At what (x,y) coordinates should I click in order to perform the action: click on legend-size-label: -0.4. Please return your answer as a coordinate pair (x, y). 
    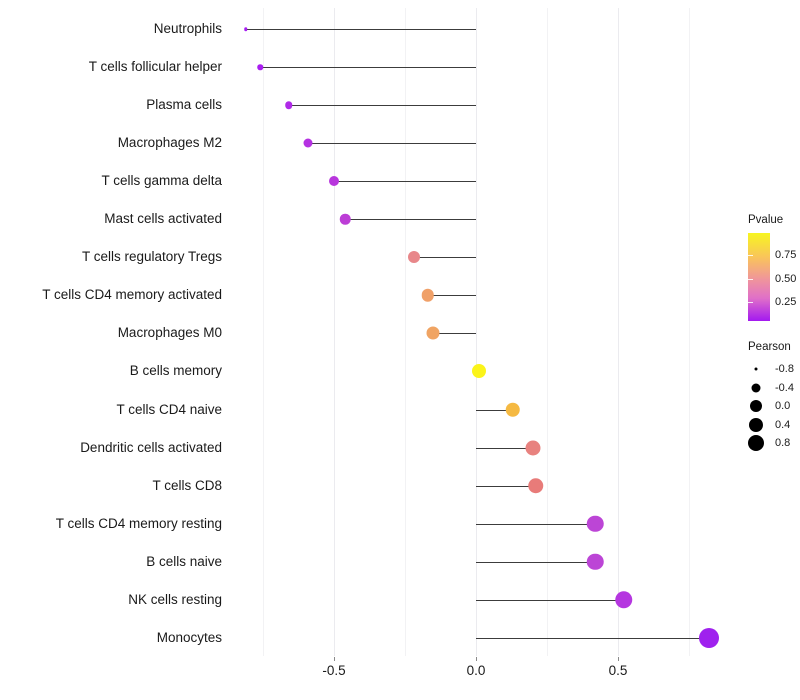
    Looking at the image, I should click on (784, 387).